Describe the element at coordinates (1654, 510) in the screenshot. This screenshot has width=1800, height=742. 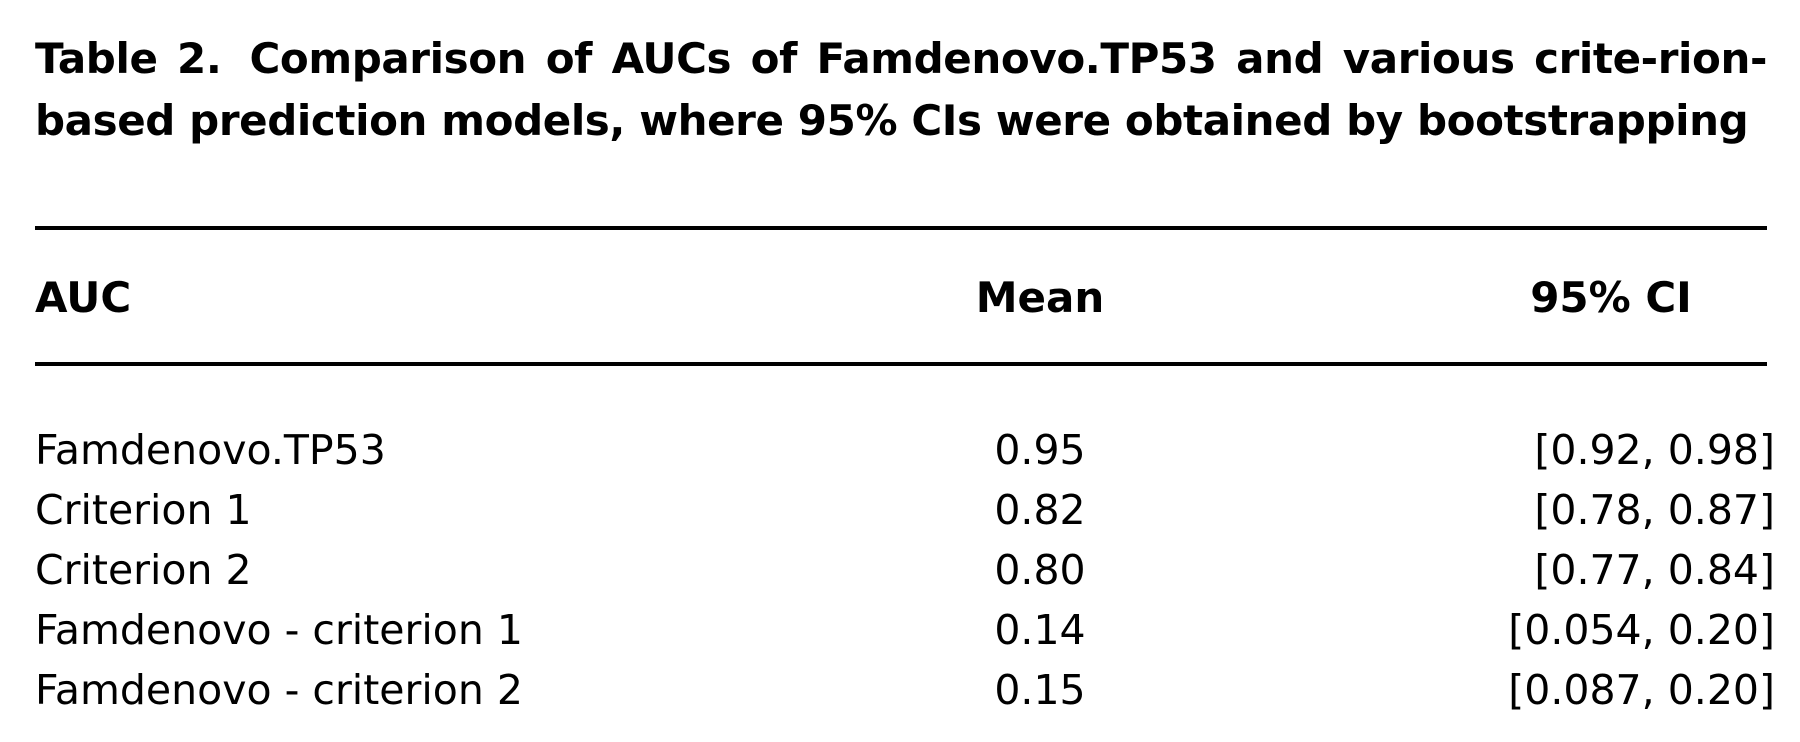
I see `row-ci: [0.78, 0.87]` at that location.